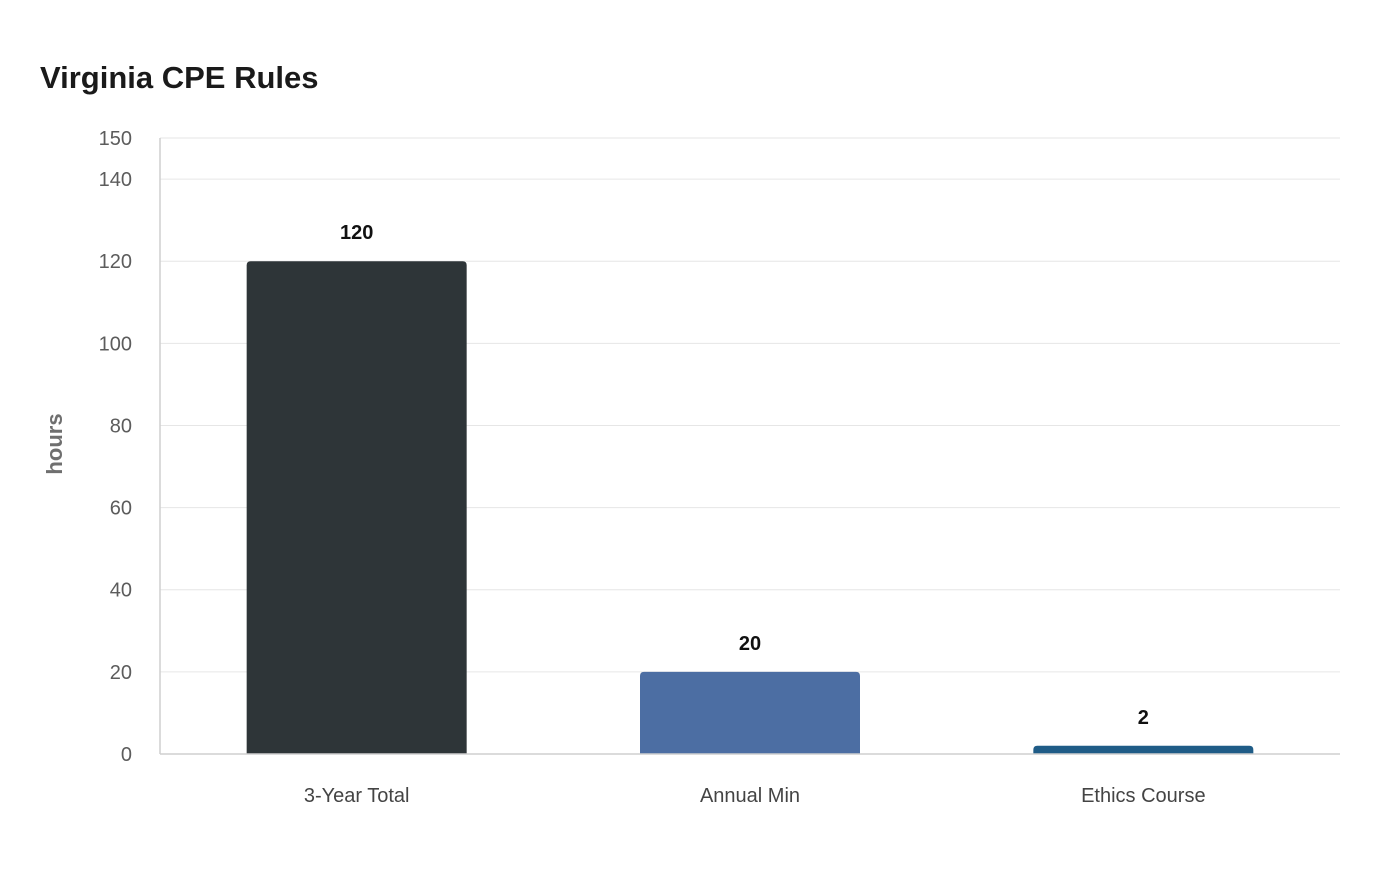 This screenshot has width=1400, height=880. I want to click on x-tick-label: Annual Min, so click(750, 796).